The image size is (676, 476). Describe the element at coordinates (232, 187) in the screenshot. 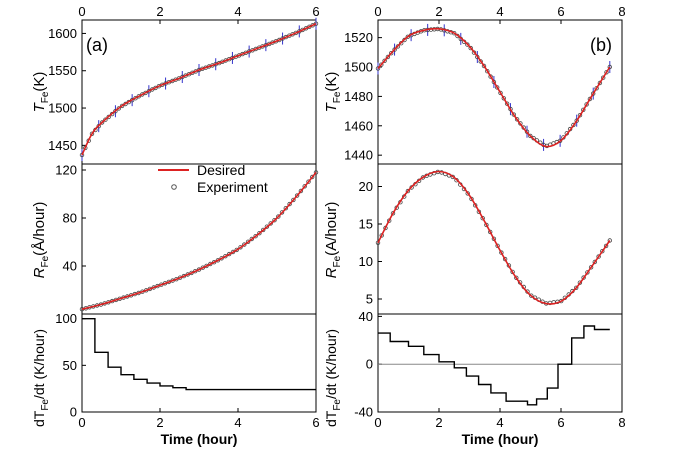

I see `legend-experiment-label: Experiment` at that location.